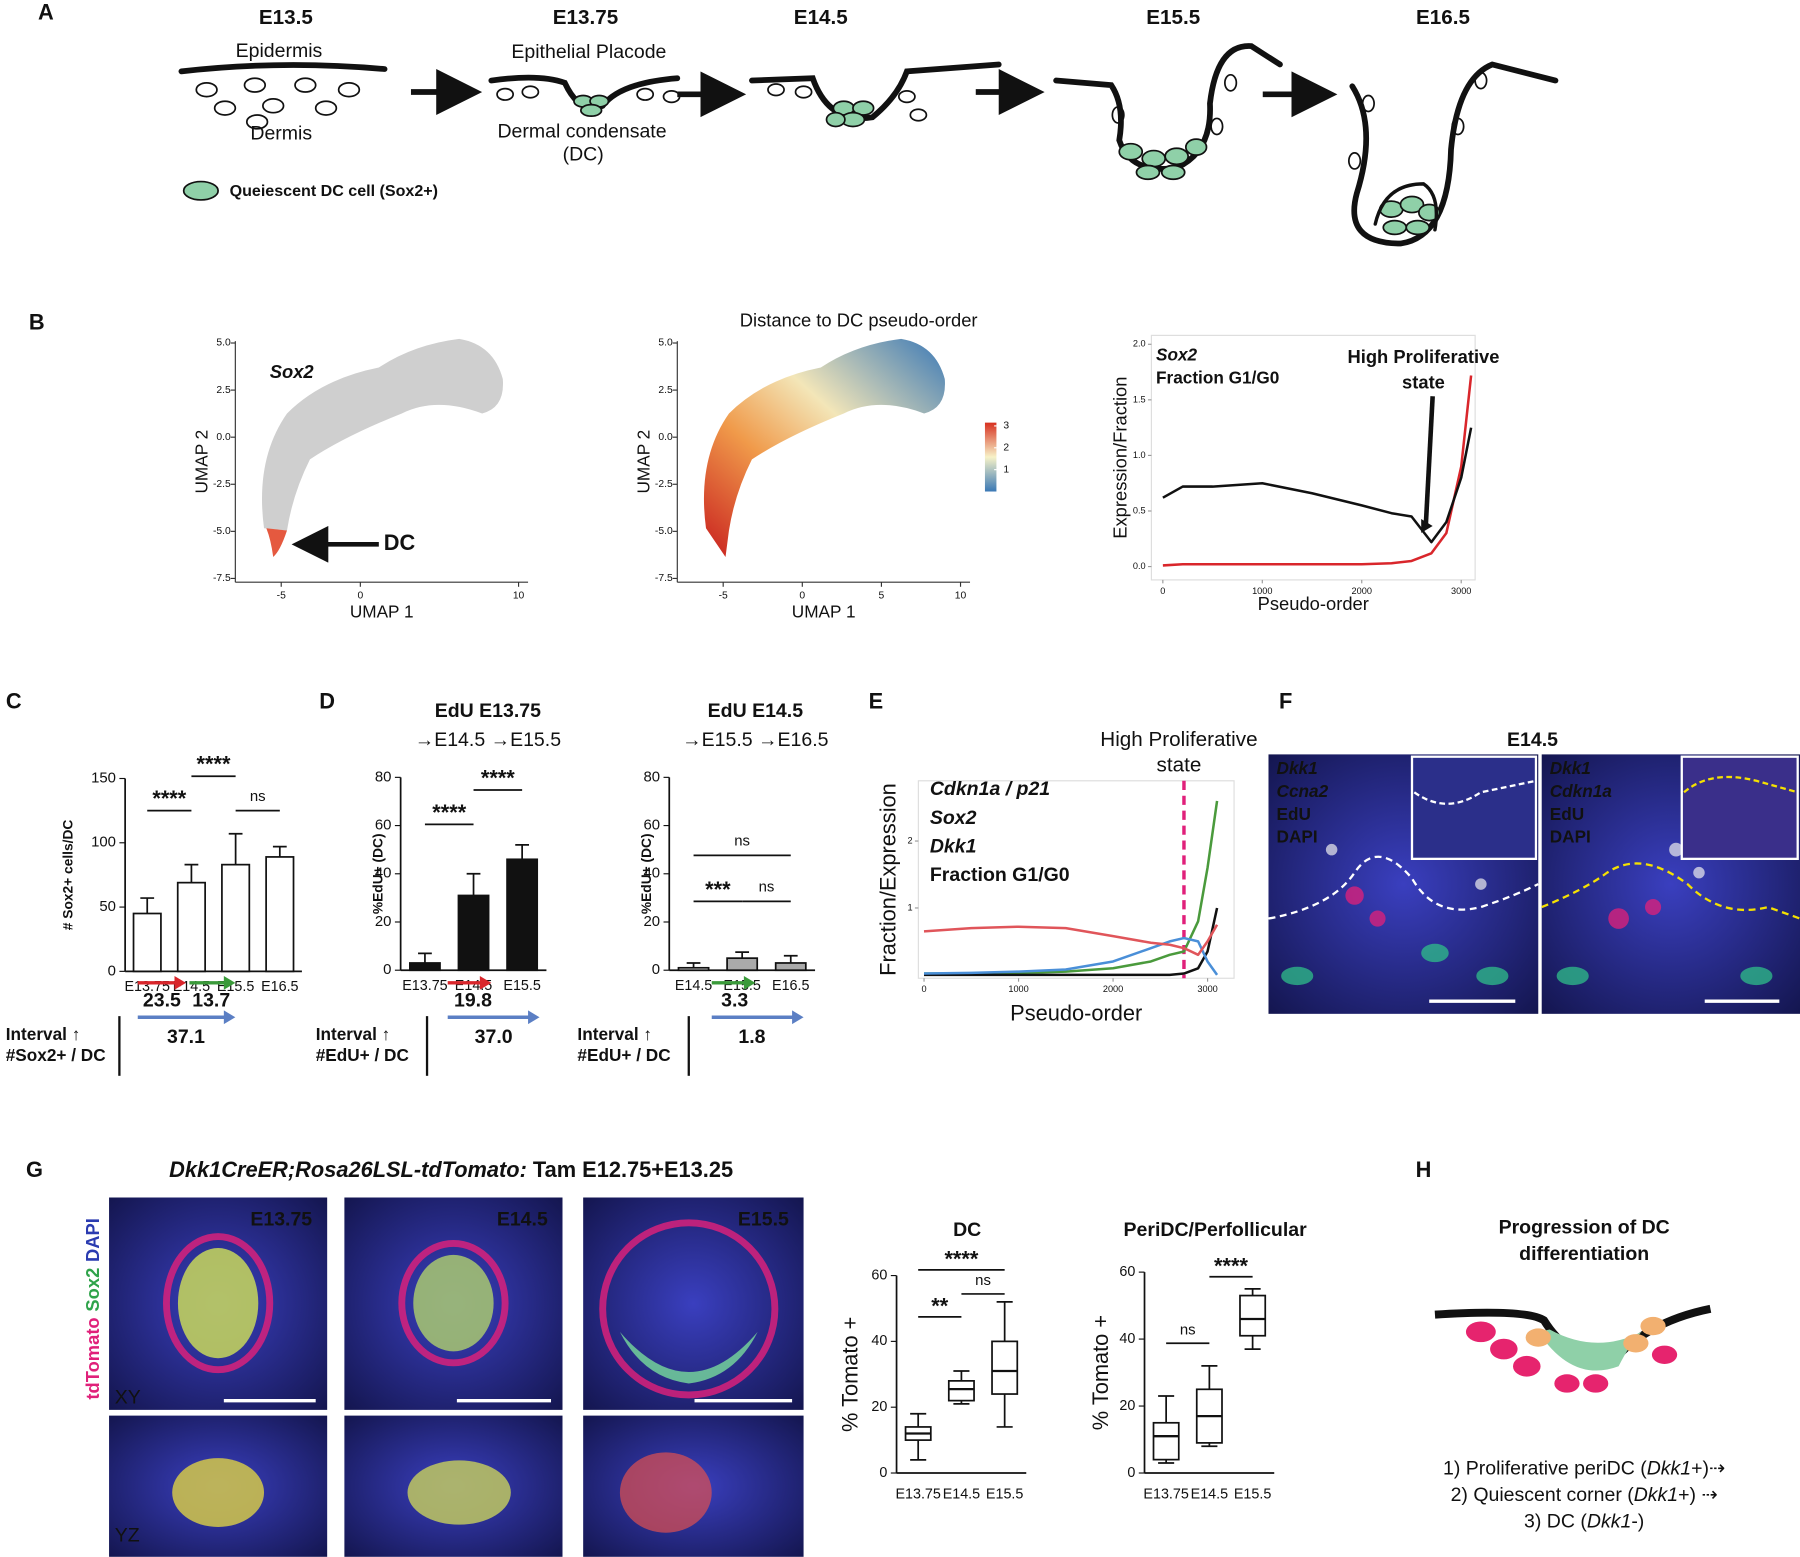 The image size is (1800, 1557). I want to click on step-part: 1) Proliferative periDC (, so click(1545, 1469).